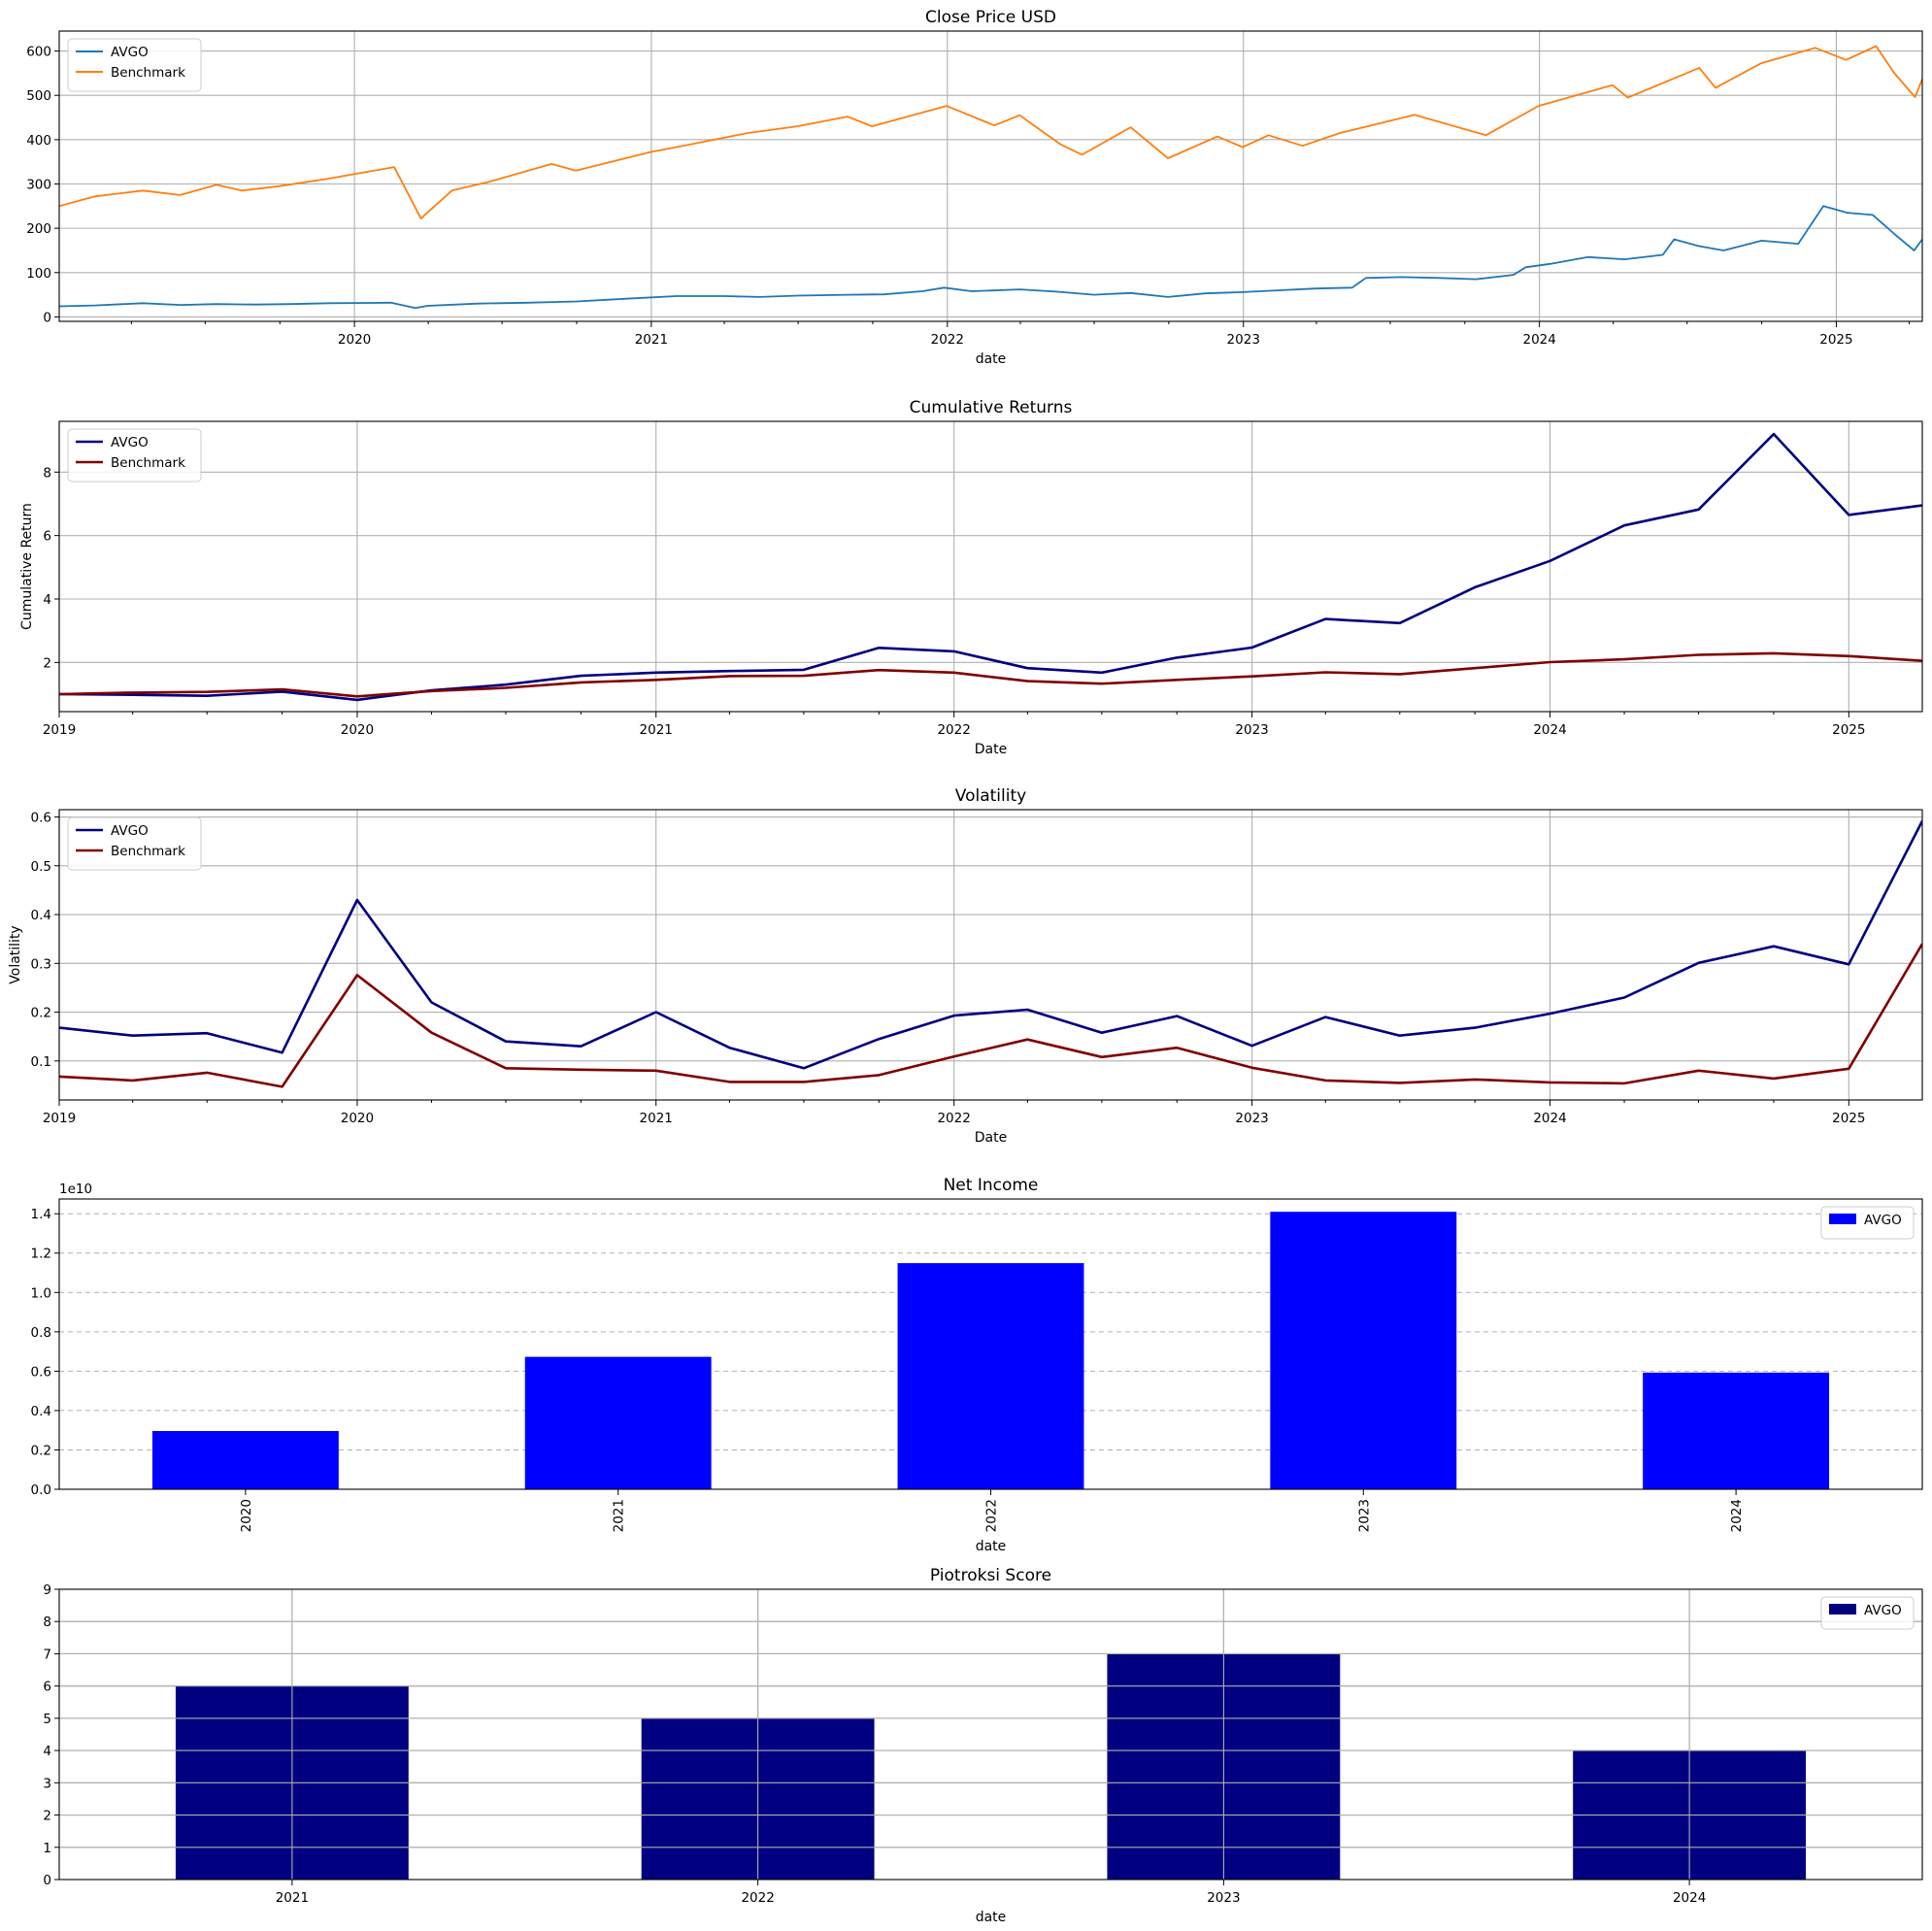 Image resolution: width=1932 pixels, height=1931 pixels. Describe the element at coordinates (991, 408) in the screenshot. I see `chart-title: Cumulative Returns` at that location.